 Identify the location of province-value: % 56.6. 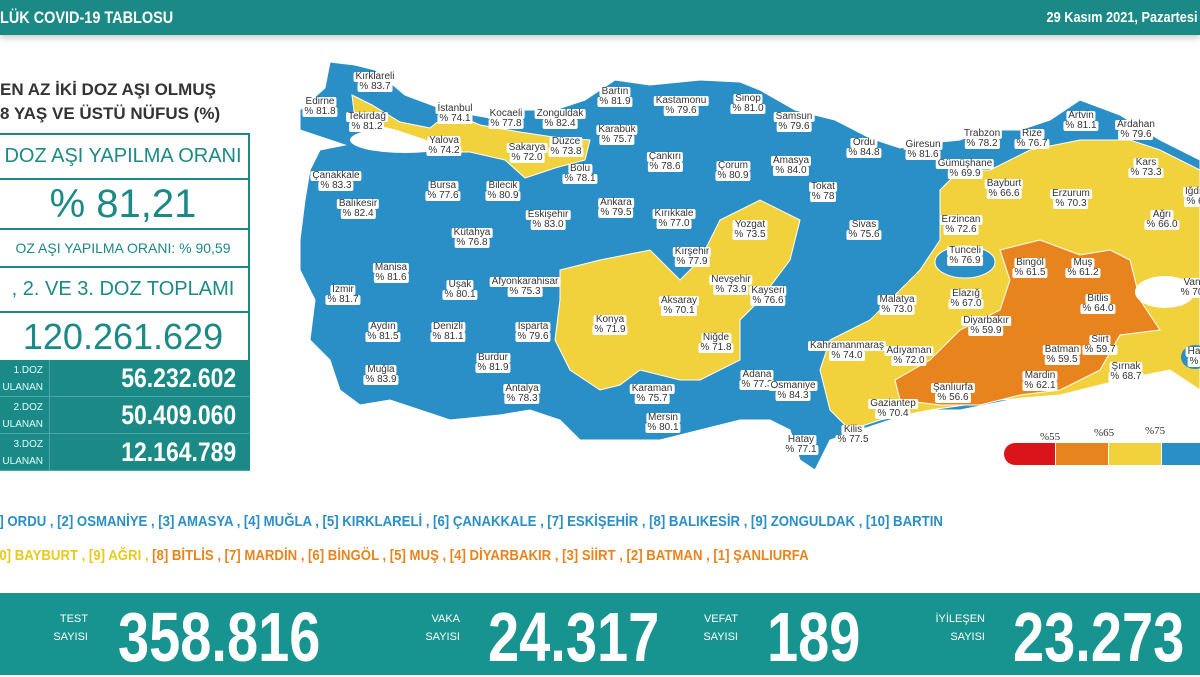
(953, 397).